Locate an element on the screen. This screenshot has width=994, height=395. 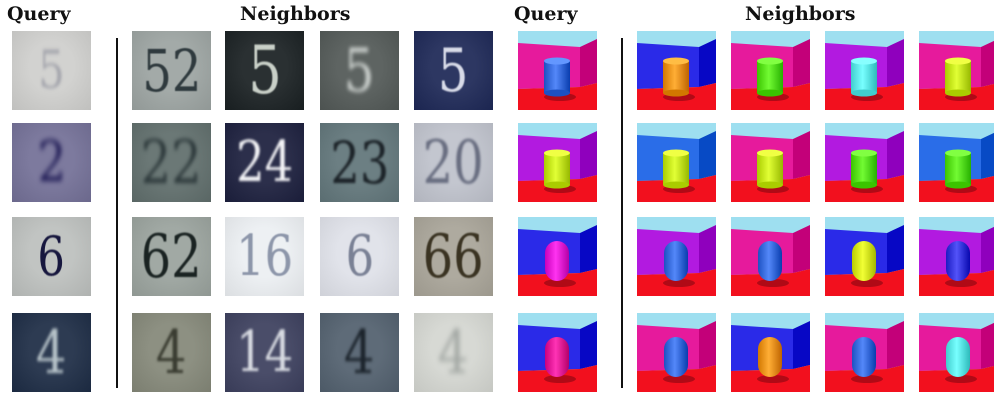
digit-label: 66 is located at coordinates (453, 256).